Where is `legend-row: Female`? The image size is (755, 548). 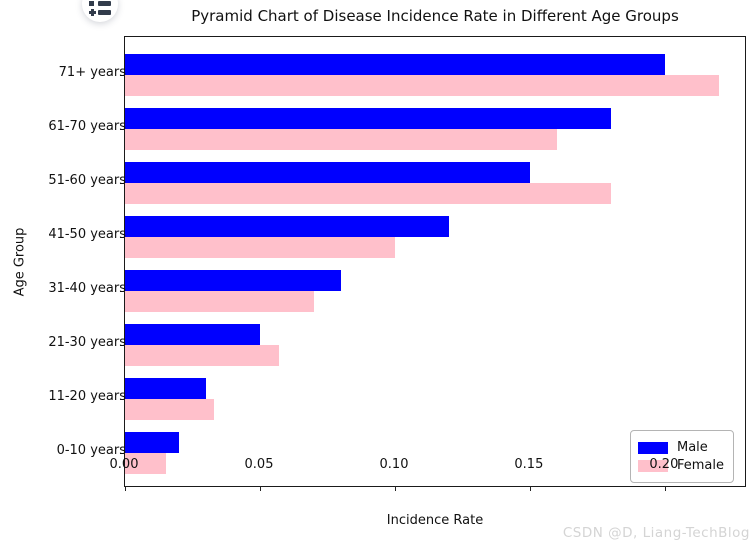 legend-row: Female is located at coordinates (680, 465).